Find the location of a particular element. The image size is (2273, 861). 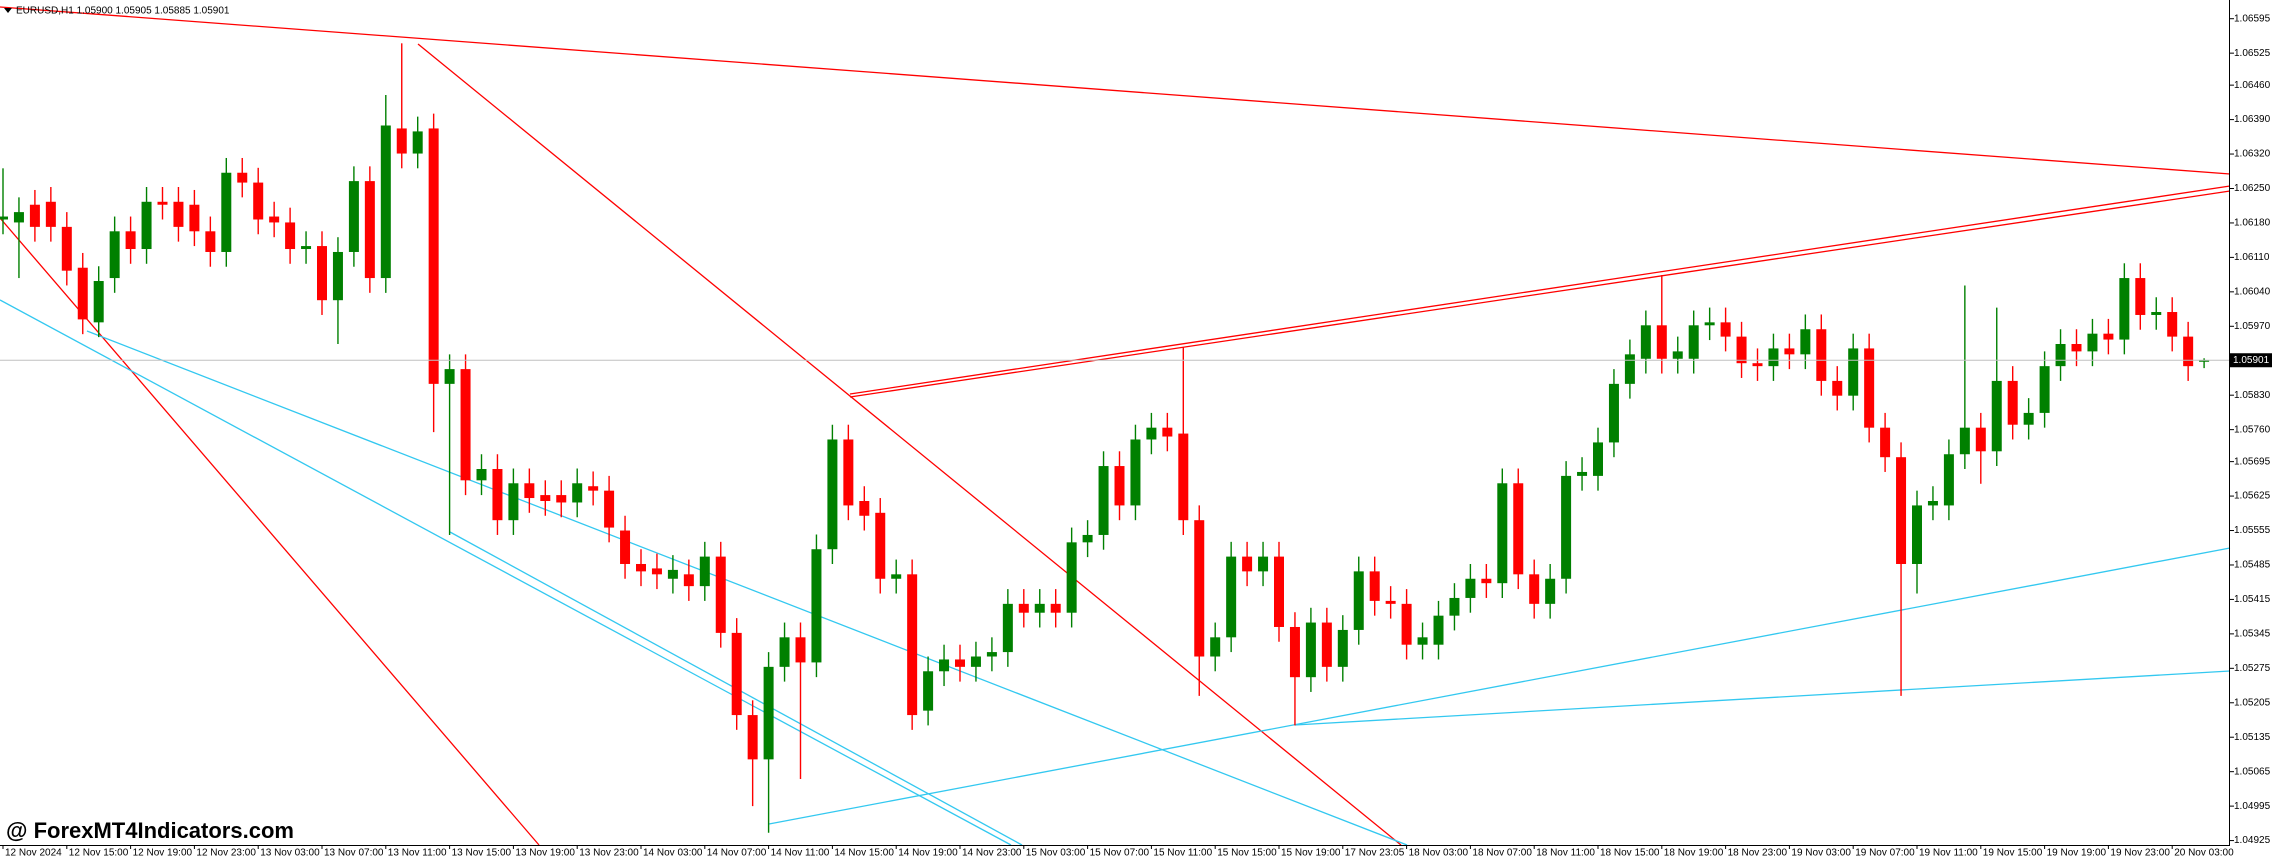

x-tick-label: 19 Nov 15:00 is located at coordinates (2013, 853).